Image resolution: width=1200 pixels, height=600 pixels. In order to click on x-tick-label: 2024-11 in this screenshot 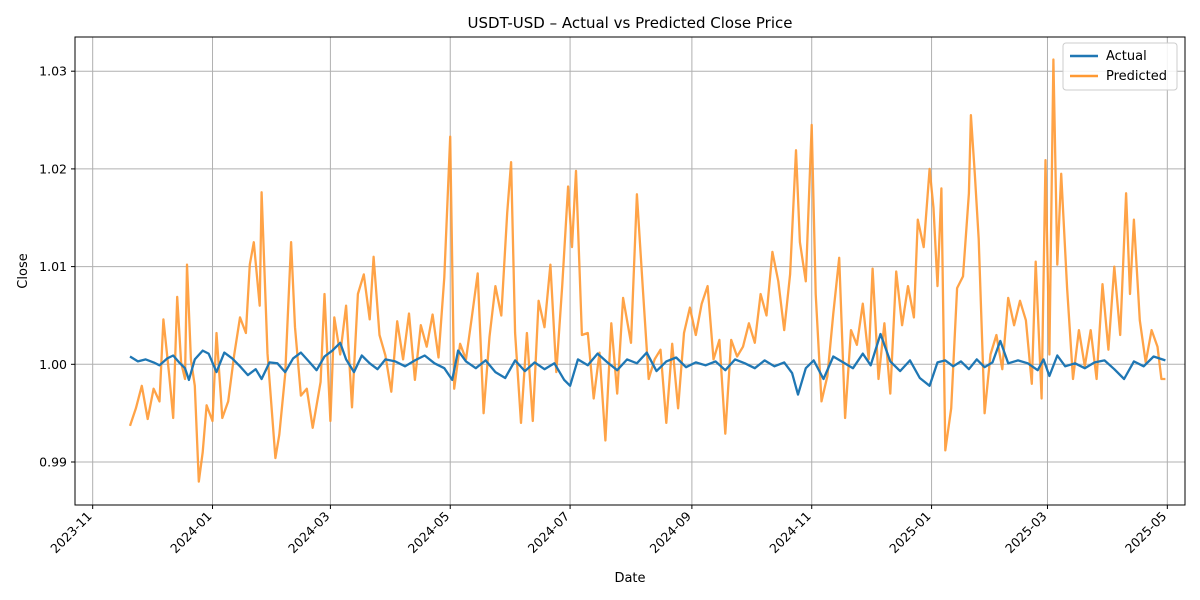, I will do `click(790, 533)`.